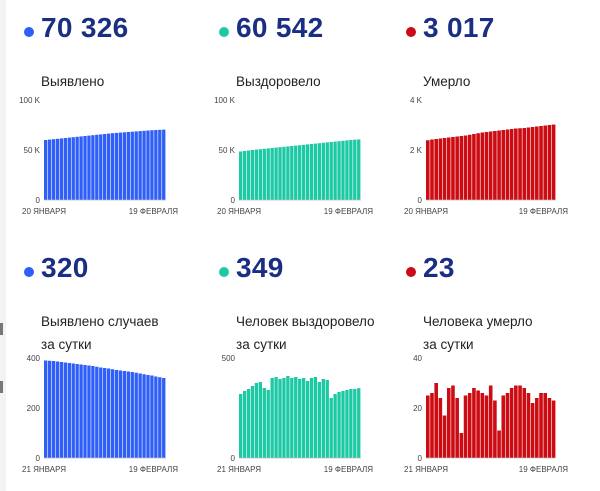 This screenshot has width=600, height=491. What do you see at coordinates (3, 245) in the screenshot?
I see `left-edge-strip` at bounding box center [3, 245].